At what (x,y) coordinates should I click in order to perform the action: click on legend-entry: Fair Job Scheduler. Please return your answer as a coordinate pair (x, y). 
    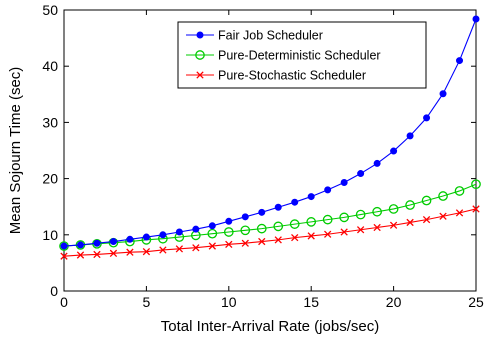
    Looking at the image, I should click on (254, 36).